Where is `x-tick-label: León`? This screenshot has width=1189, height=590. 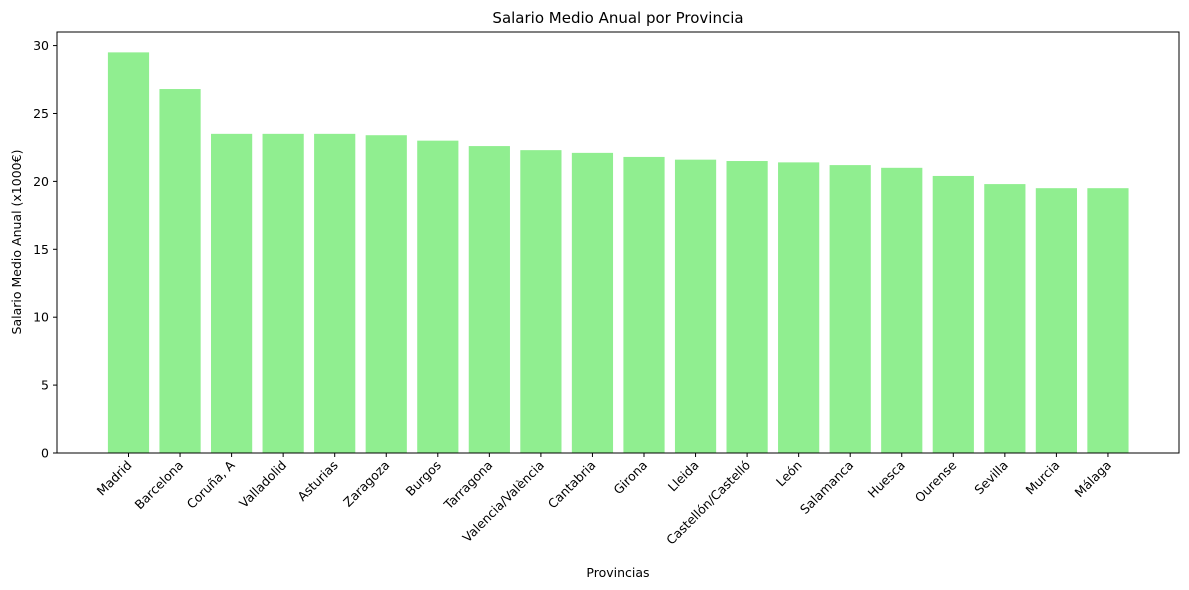
x-tick-label: León is located at coordinates (789, 474).